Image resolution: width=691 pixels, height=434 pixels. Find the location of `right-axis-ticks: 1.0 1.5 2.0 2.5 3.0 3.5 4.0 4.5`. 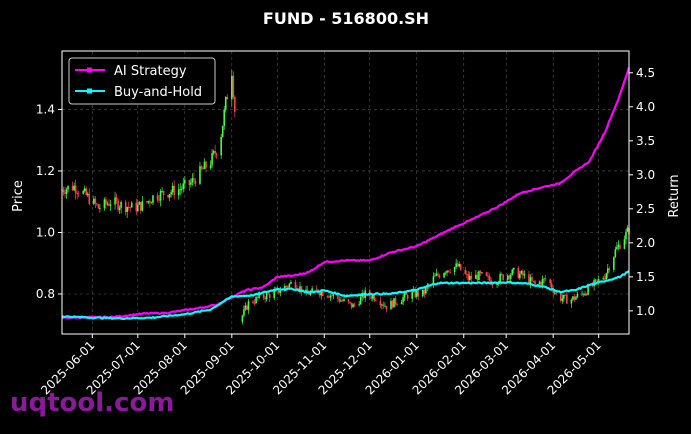

right-axis-ticks: 1.0 1.5 2.0 2.5 3.0 3.5 4.0 4.5 is located at coordinates (642, 192).